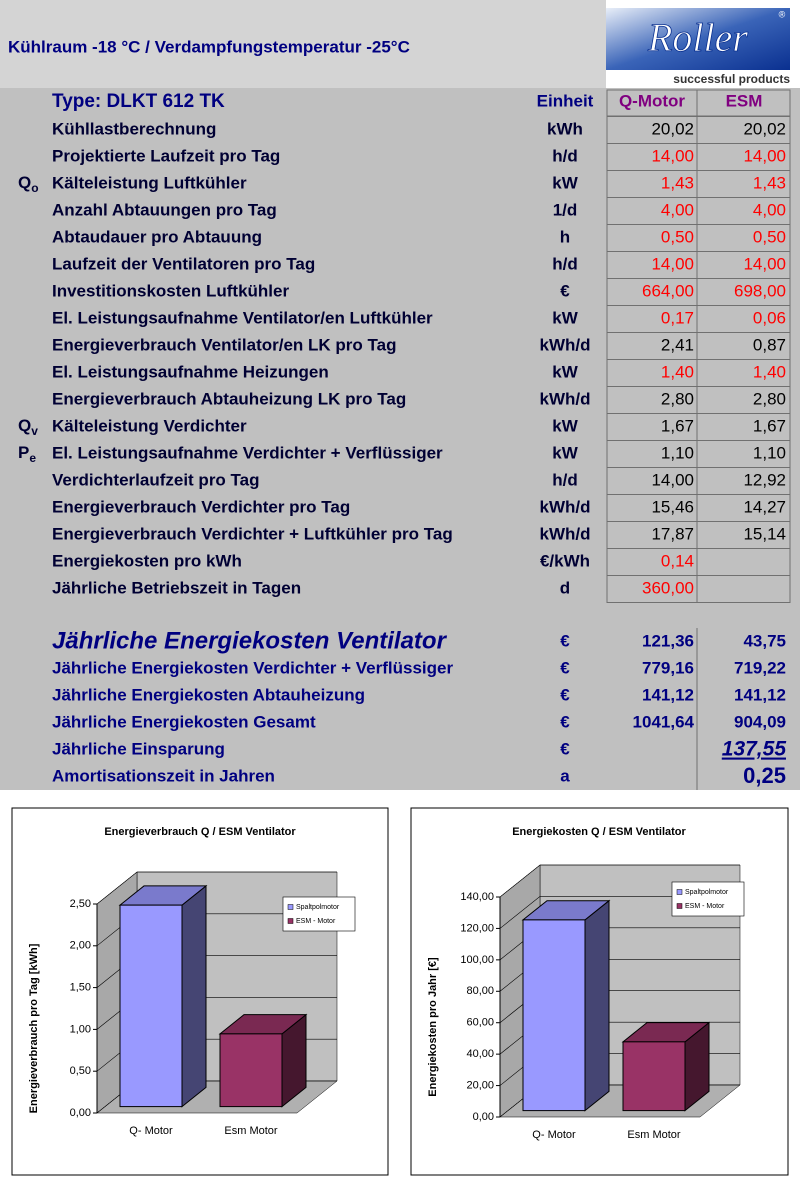  Describe the element at coordinates (672, 506) in the screenshot. I see `cell-value: 15,46` at that location.